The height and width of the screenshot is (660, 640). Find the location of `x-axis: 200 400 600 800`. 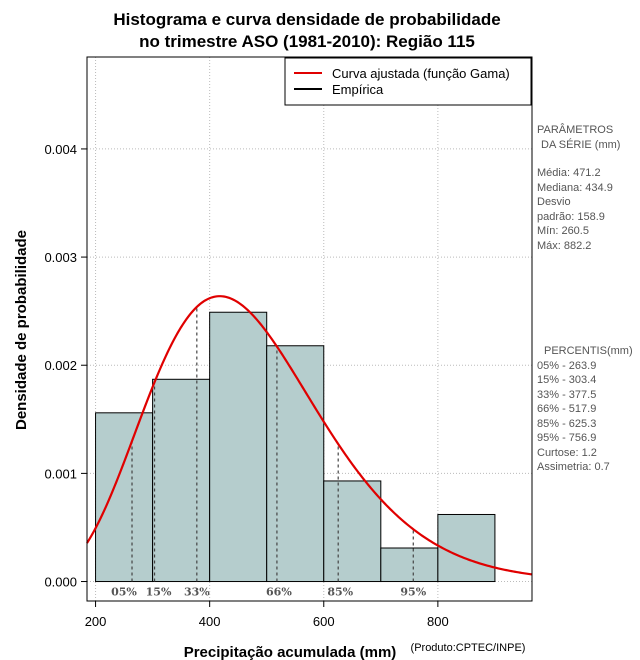

x-axis: 200 400 600 800 is located at coordinates (267, 615).